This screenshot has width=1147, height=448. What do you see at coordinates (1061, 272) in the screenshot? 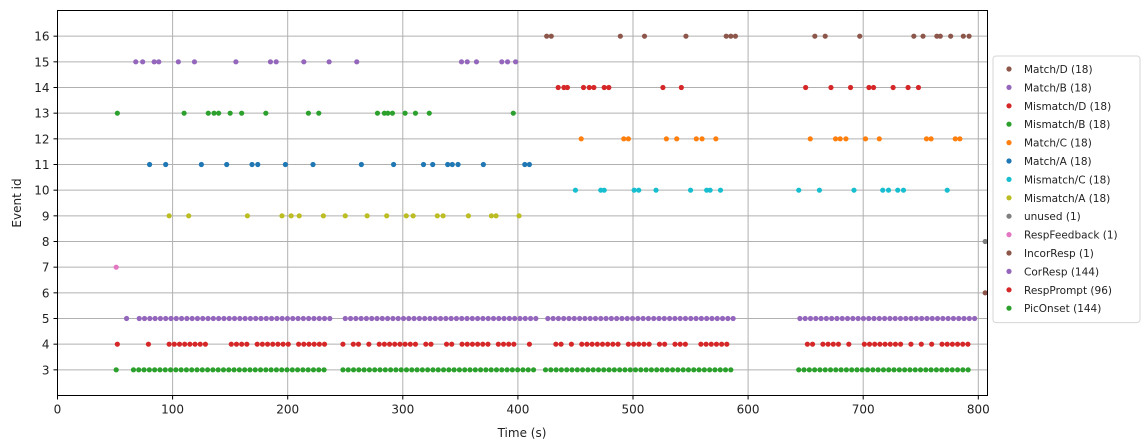
I see `legend-entry: CorResp (144)` at bounding box center [1061, 272].